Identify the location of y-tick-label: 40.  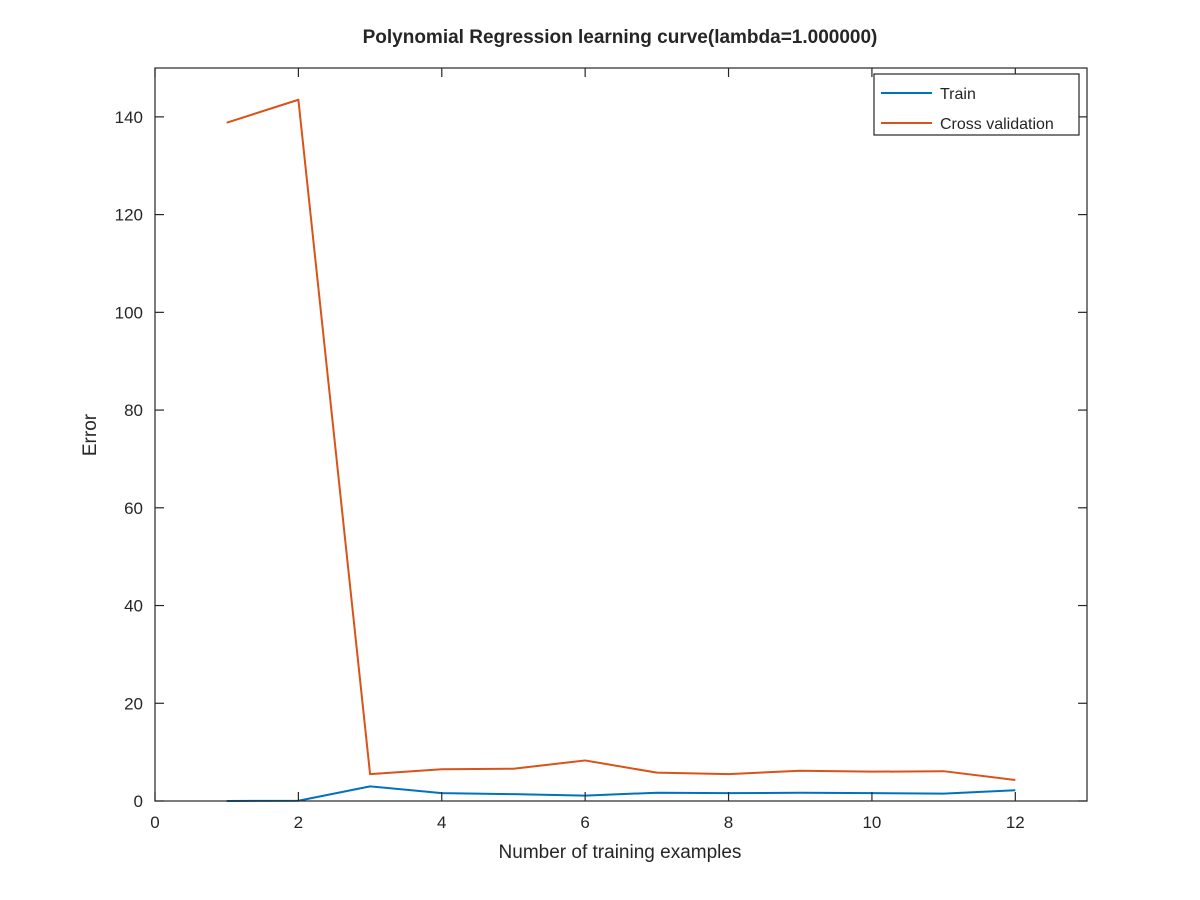
(133, 606).